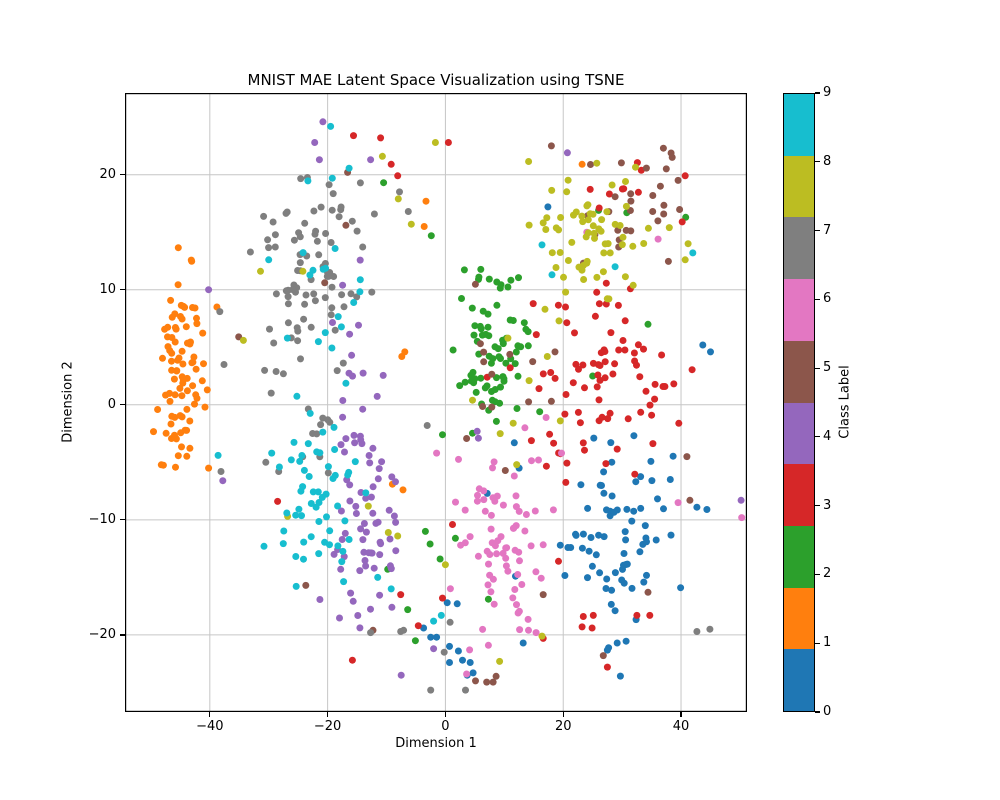  Describe the element at coordinates (845, 402) in the screenshot. I see `colorbar-label: Class Label` at that location.